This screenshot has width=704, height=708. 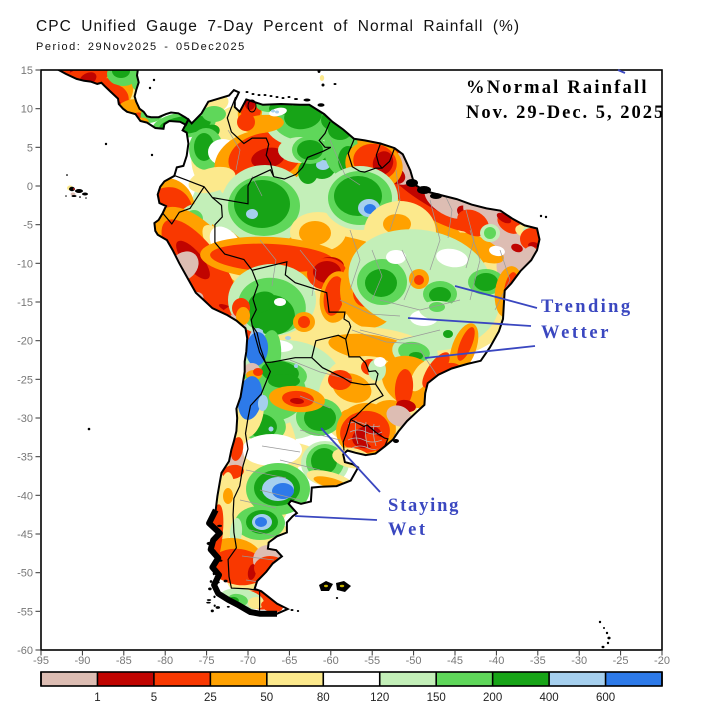 What do you see at coordinates (165, 661) in the screenshot?
I see `svg-text: -80` at bounding box center [165, 661].